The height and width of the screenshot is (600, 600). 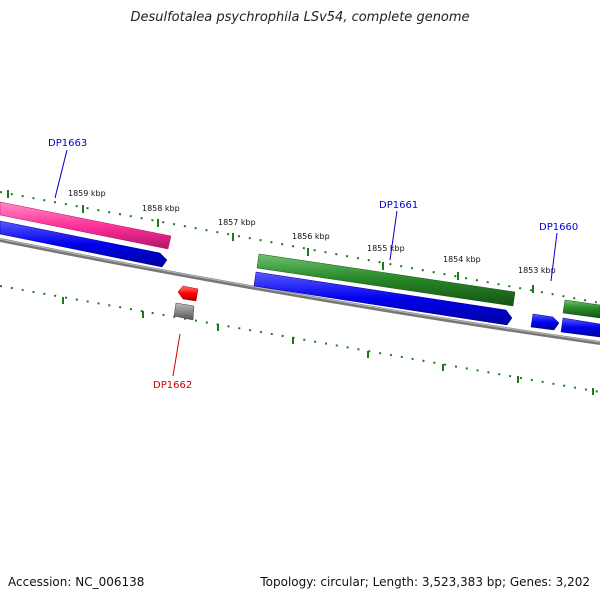 What do you see at coordinates (61, 174) in the screenshot?
I see `callout-line-DP1663` at bounding box center [61, 174].